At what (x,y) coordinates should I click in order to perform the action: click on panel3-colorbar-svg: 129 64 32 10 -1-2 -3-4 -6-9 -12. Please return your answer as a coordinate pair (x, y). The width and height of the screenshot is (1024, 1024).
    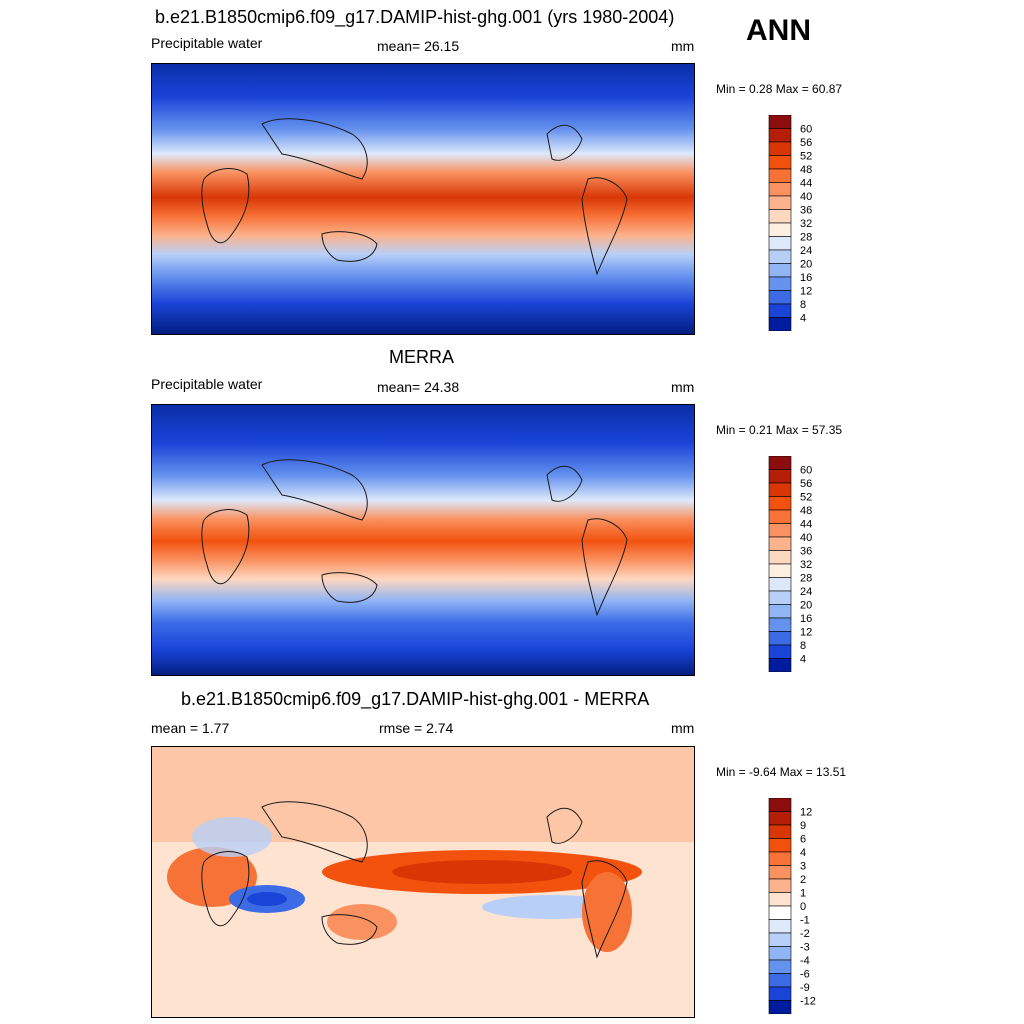
    Looking at the image, I should click on (792, 906).